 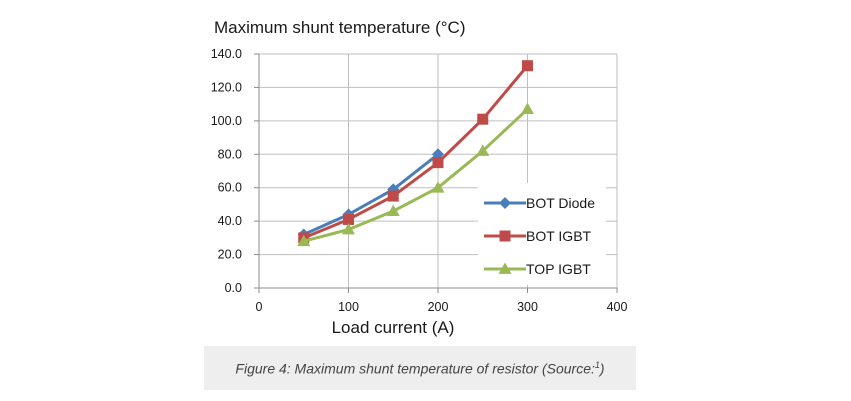 What do you see at coordinates (438, 307) in the screenshot?
I see `x-tick-label: 200` at bounding box center [438, 307].